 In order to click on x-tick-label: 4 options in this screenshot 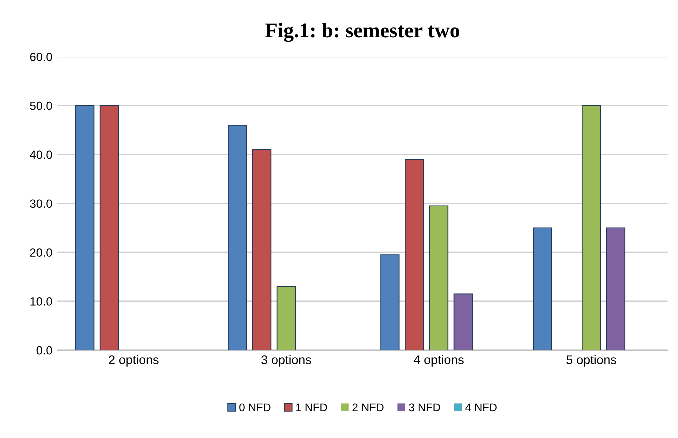, I will do `click(439, 361)`.